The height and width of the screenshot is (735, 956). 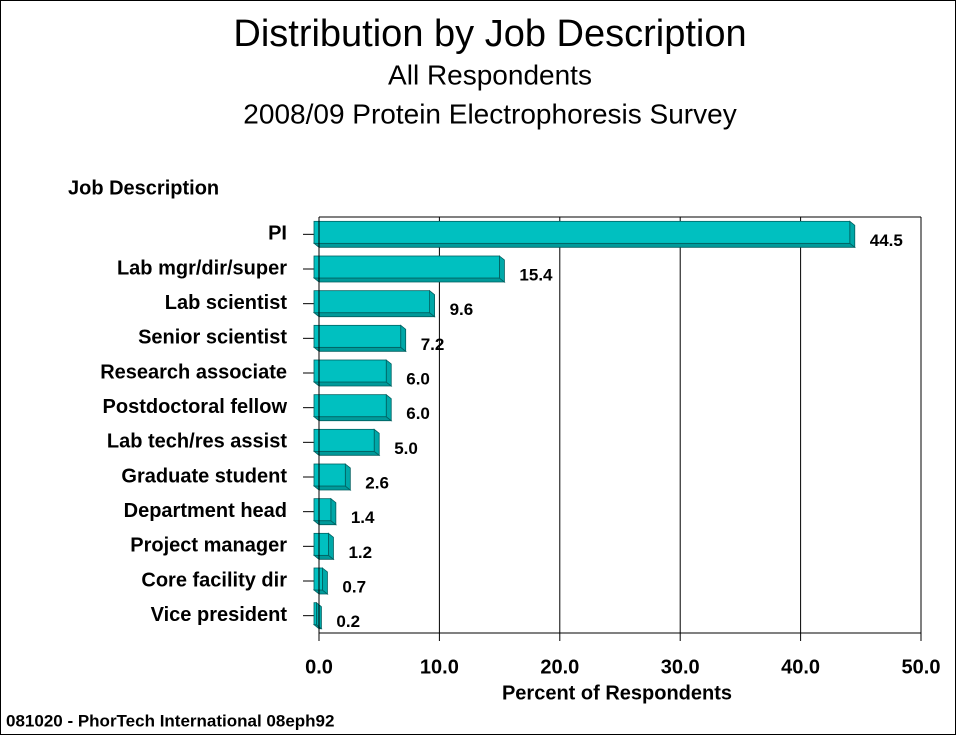 What do you see at coordinates (800, 667) in the screenshot?
I see `x-tick-label: 40.0` at bounding box center [800, 667].